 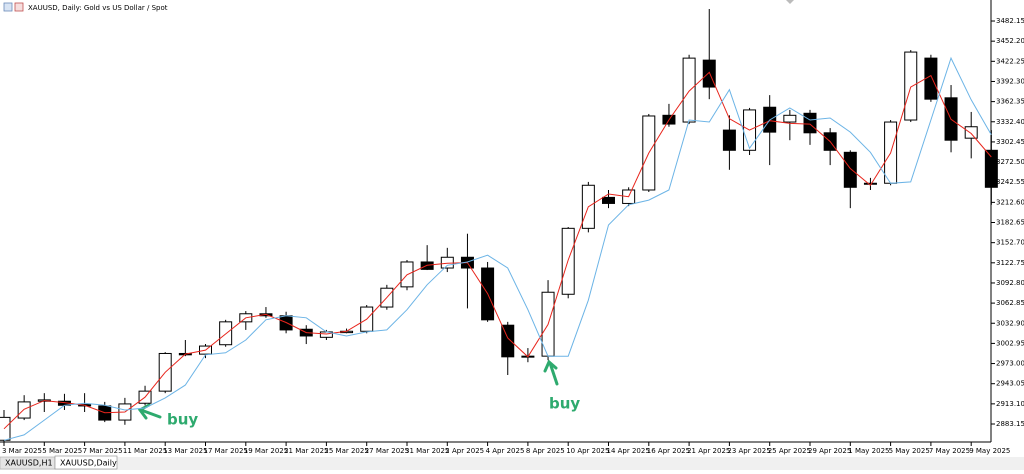 I want to click on x-tick-label: 27 Mar 2025, so click(x=387, y=451).